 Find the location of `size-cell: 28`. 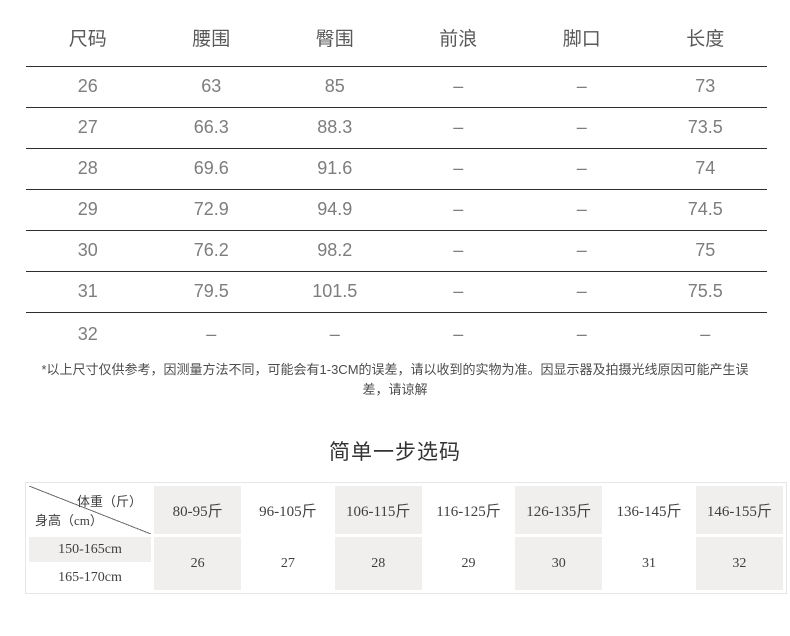

size-cell: 28 is located at coordinates (88, 169).